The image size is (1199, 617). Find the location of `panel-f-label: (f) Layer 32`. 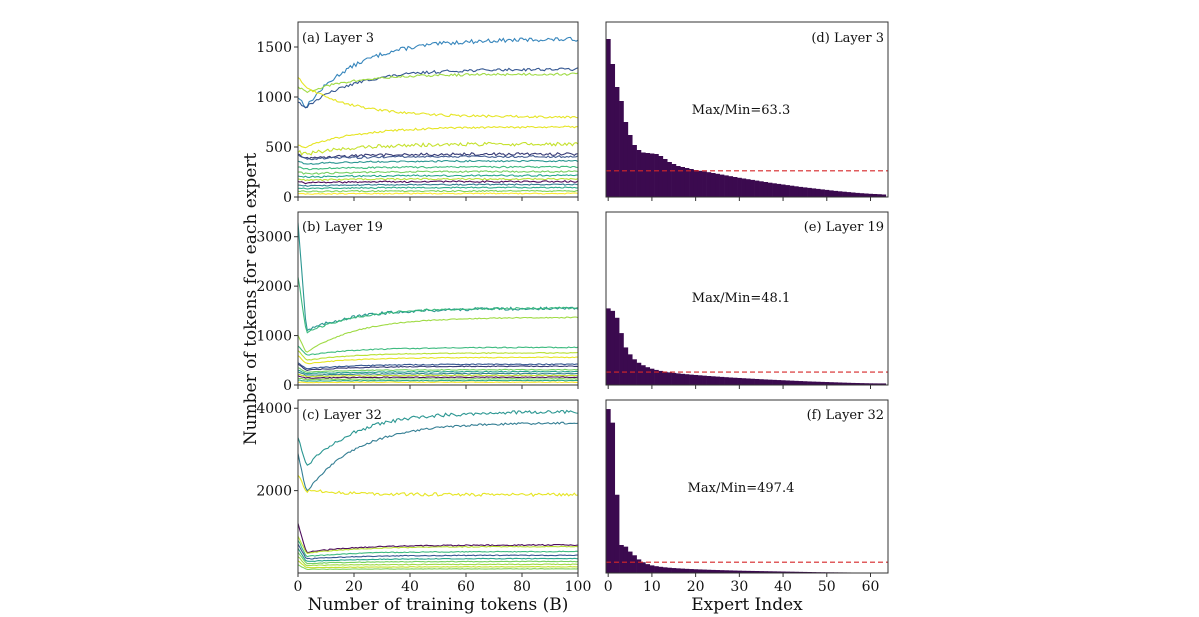

panel-f-label: (f) Layer 32 is located at coordinates (845, 415).